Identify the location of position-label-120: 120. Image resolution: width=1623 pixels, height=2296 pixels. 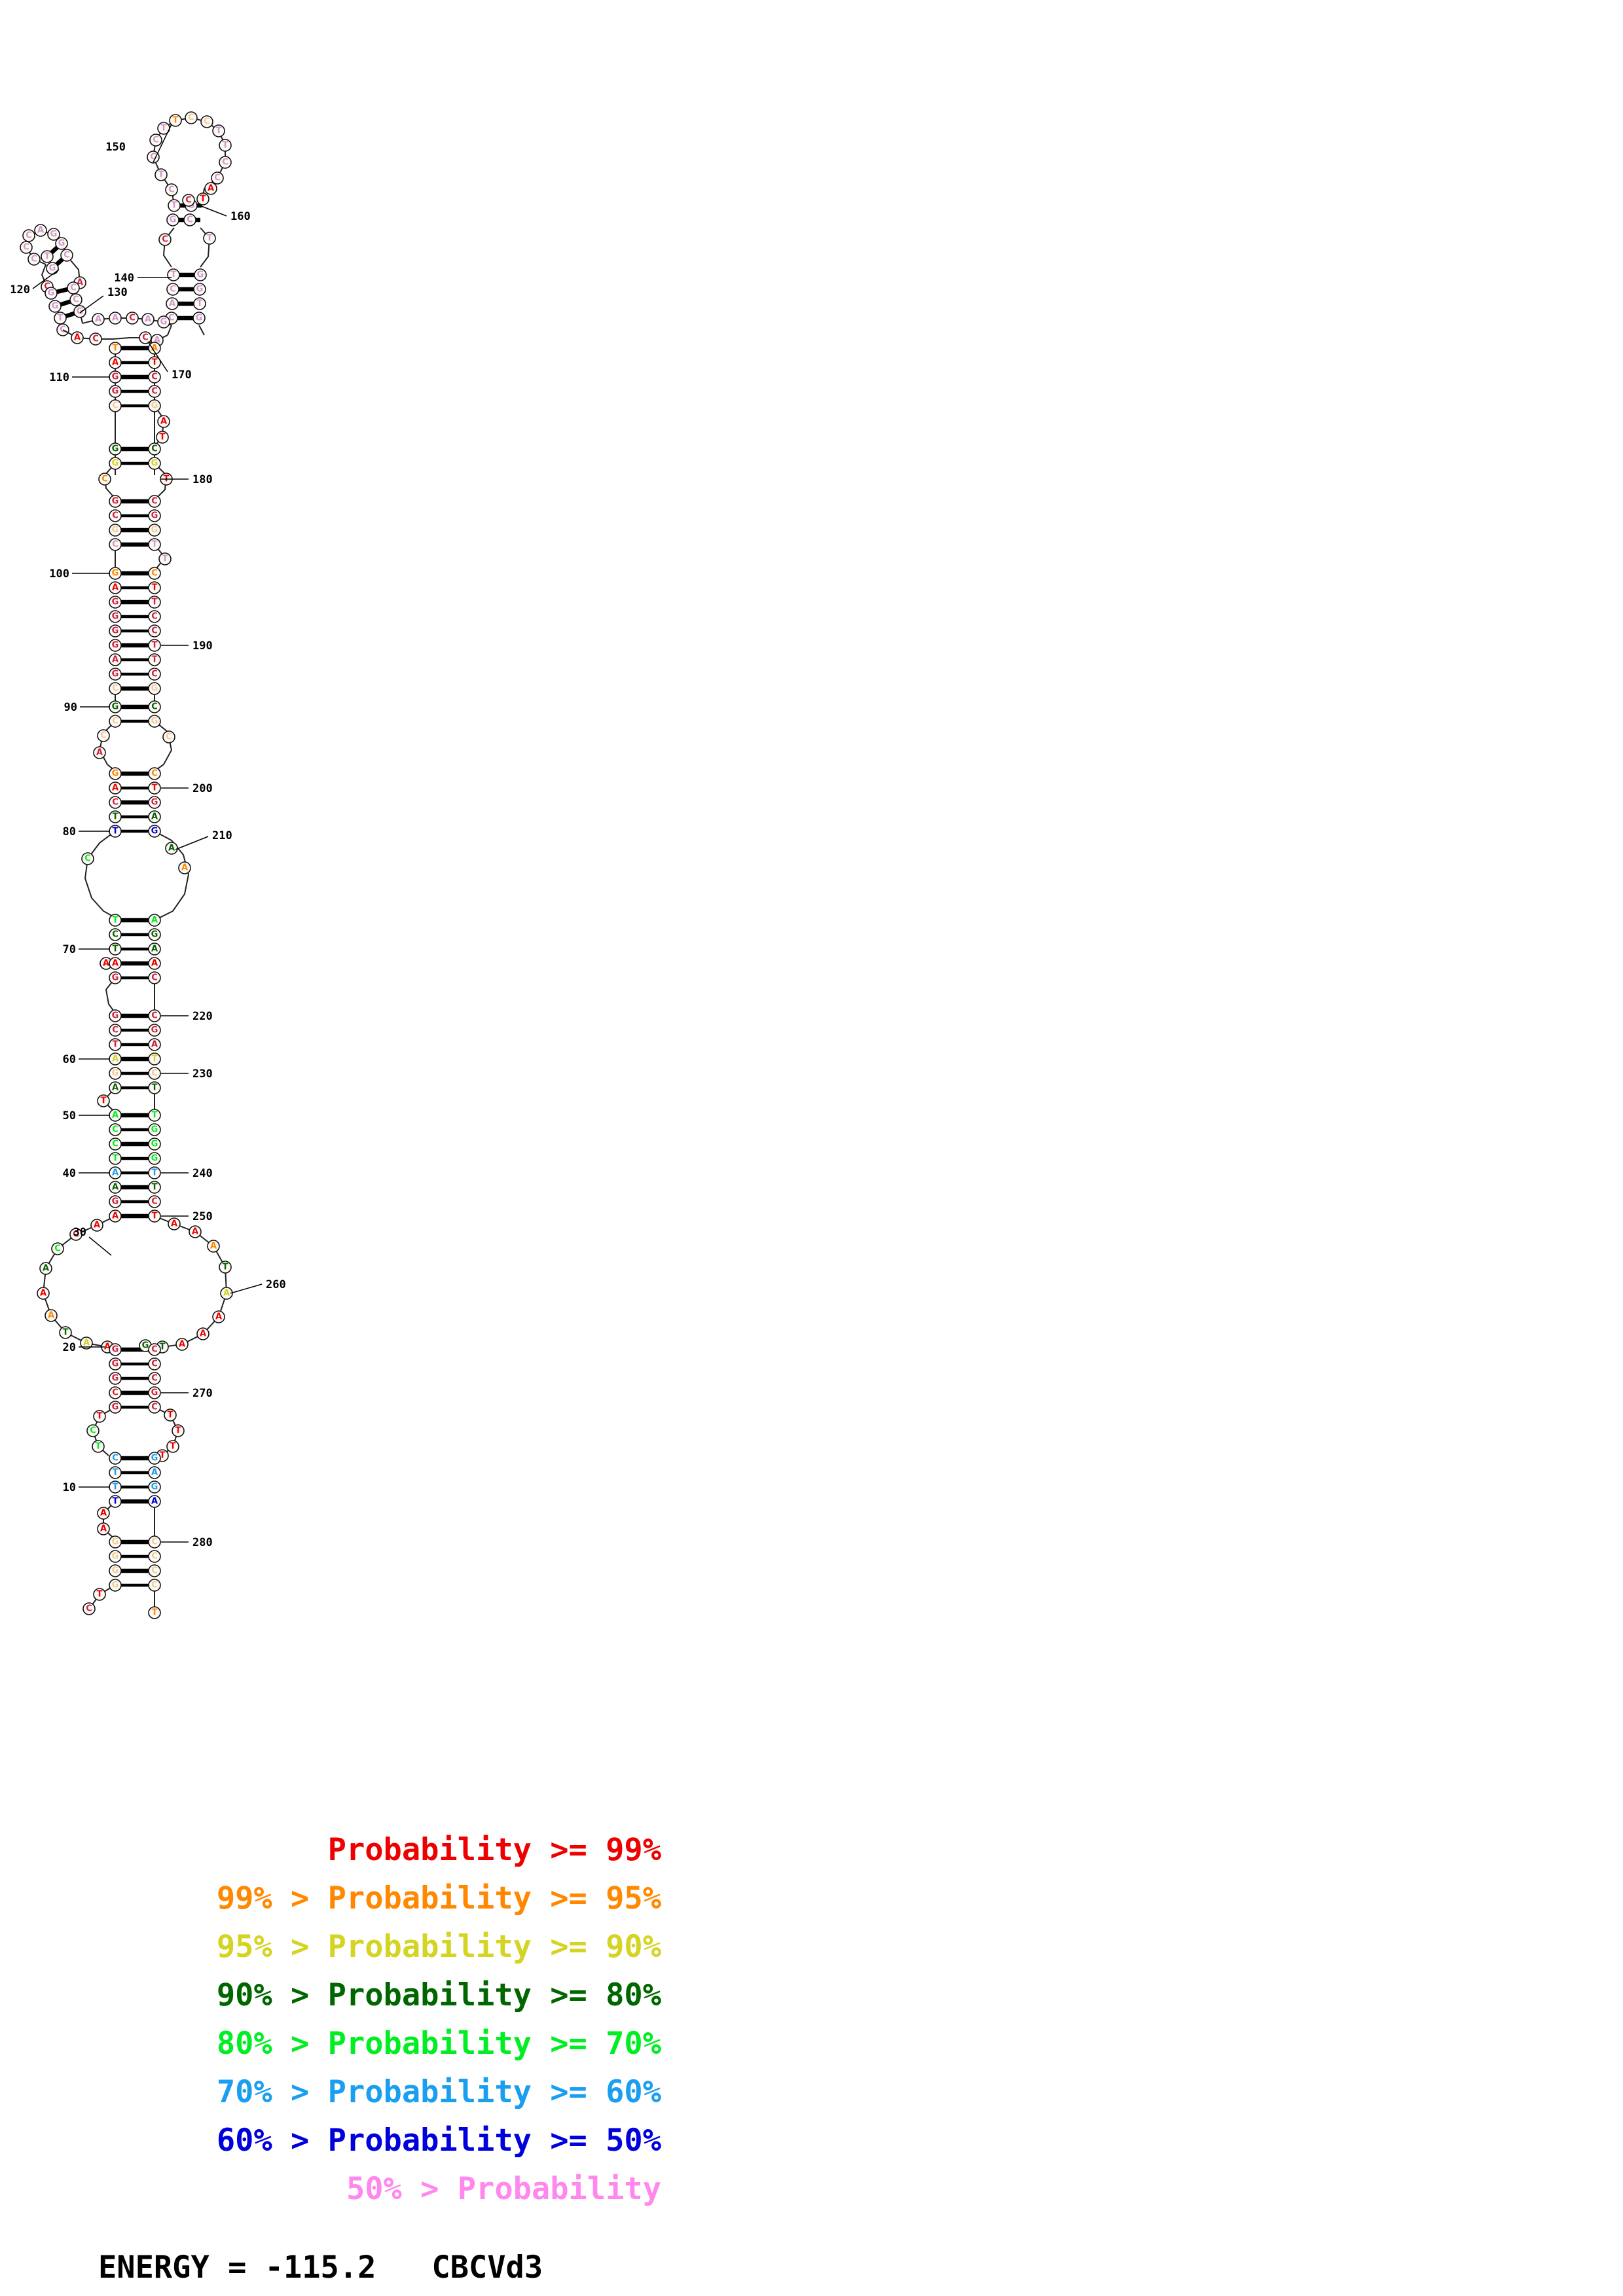
(35, 282).